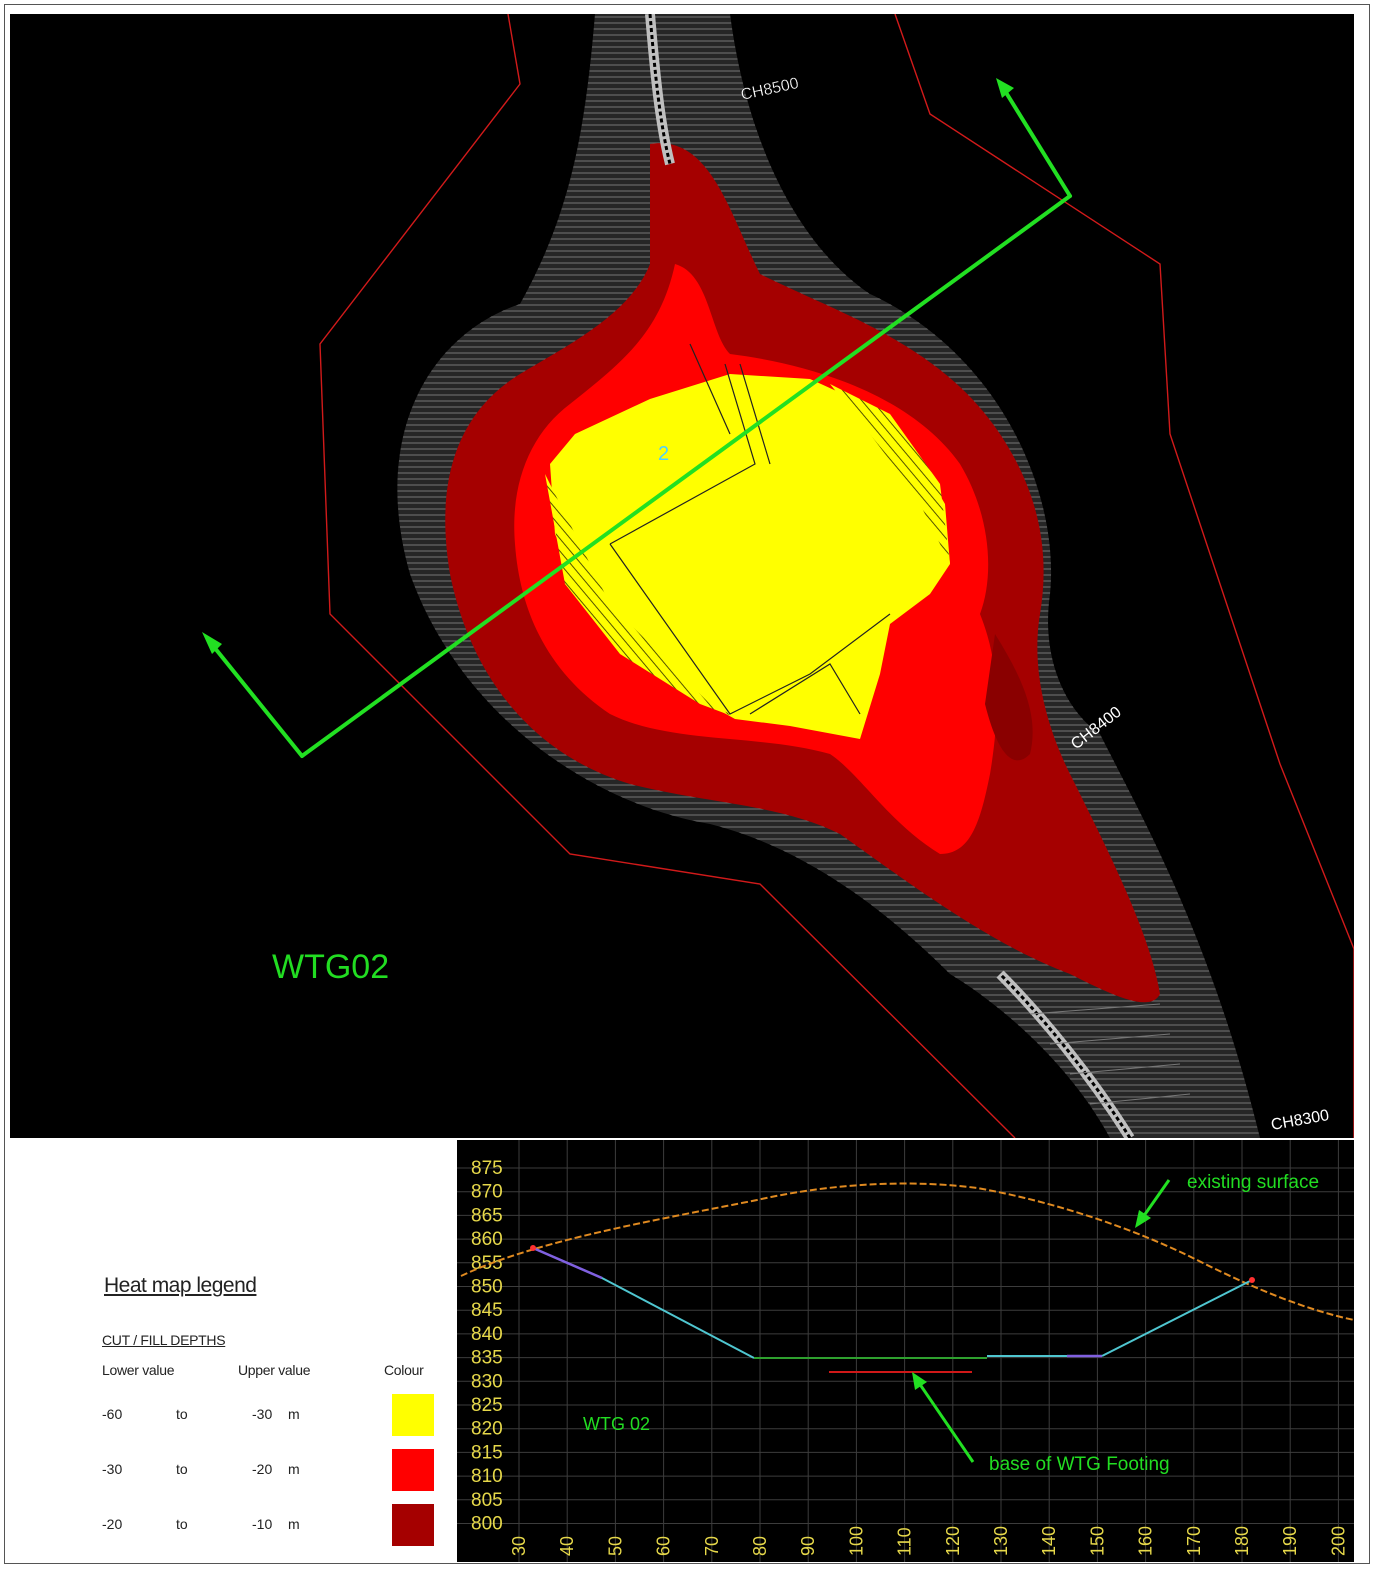 Image resolution: width=1376 pixels, height=1569 pixels. Describe the element at coordinates (262, 1524) in the screenshot. I see `legend-row-3-upper: -10` at that location.